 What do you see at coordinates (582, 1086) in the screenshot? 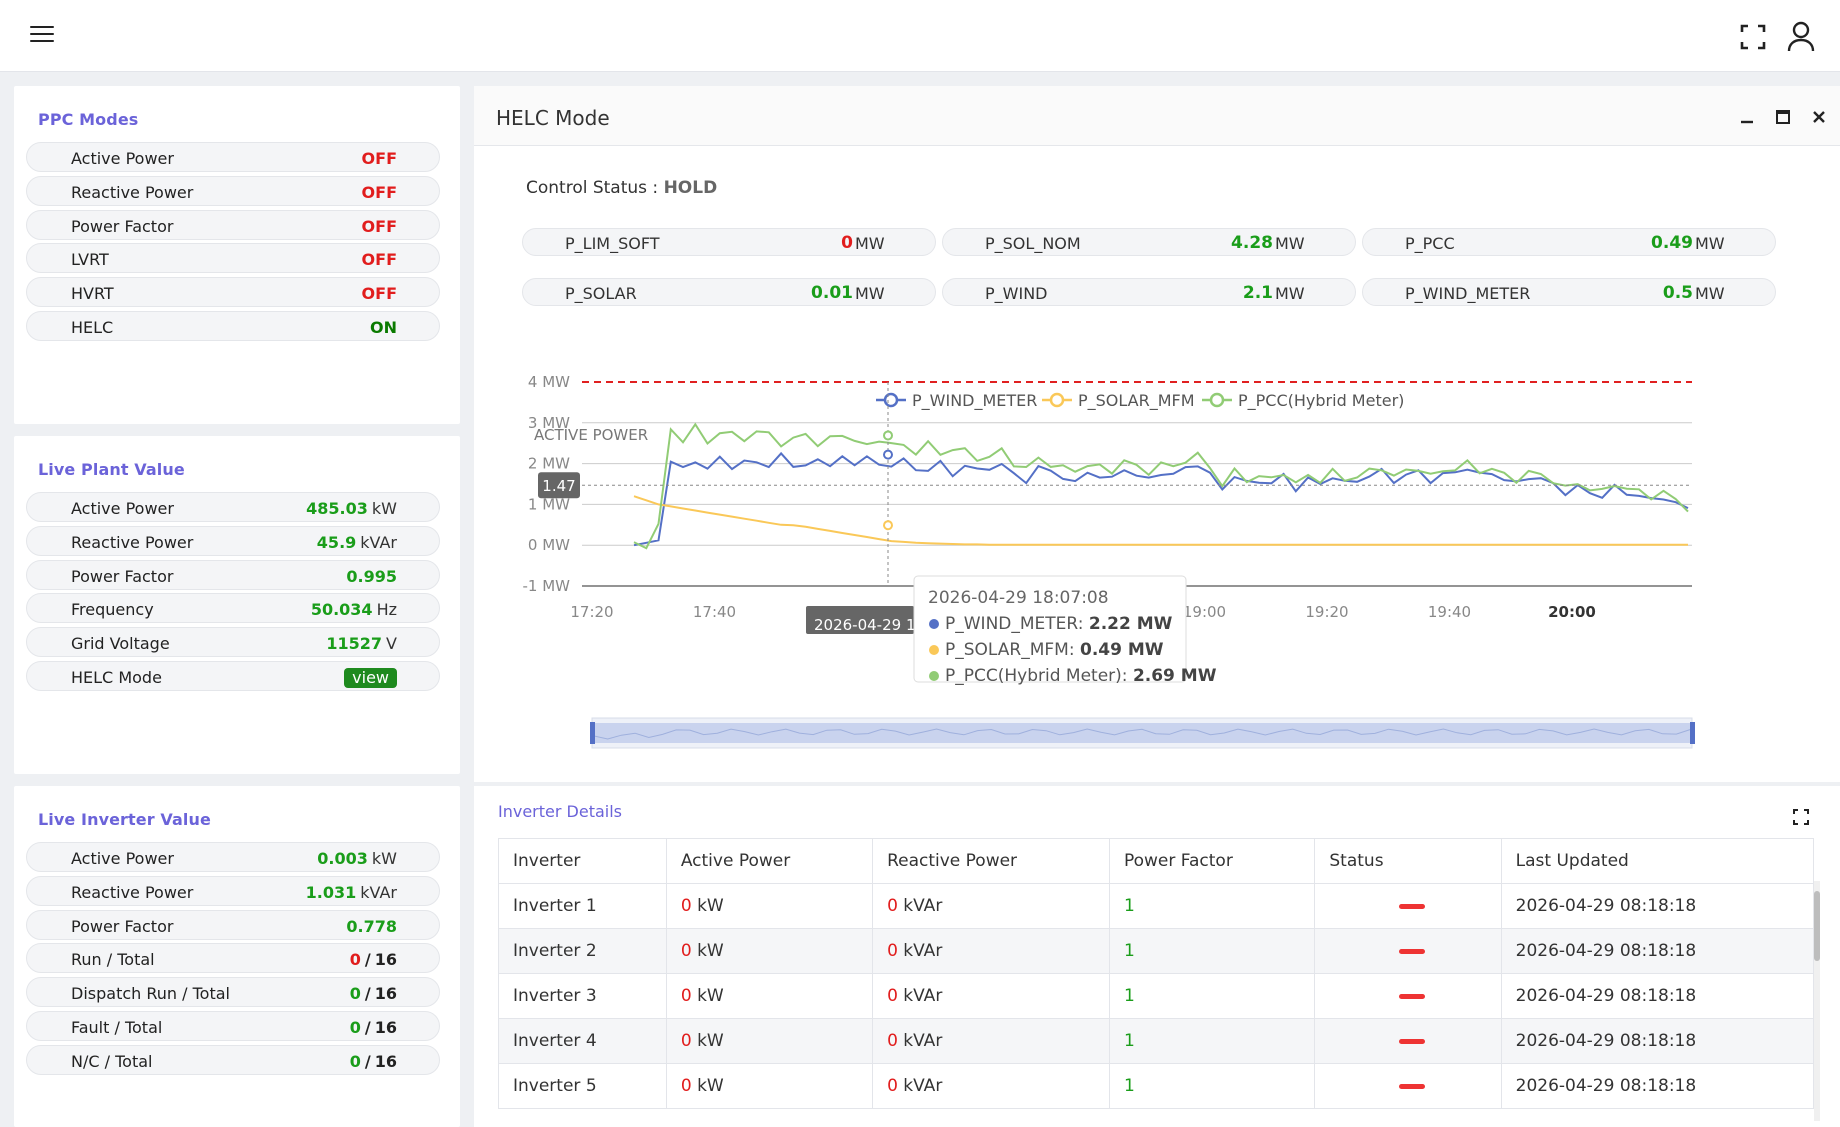
I see `inverter-name-cell: Inverter 5` at bounding box center [582, 1086].